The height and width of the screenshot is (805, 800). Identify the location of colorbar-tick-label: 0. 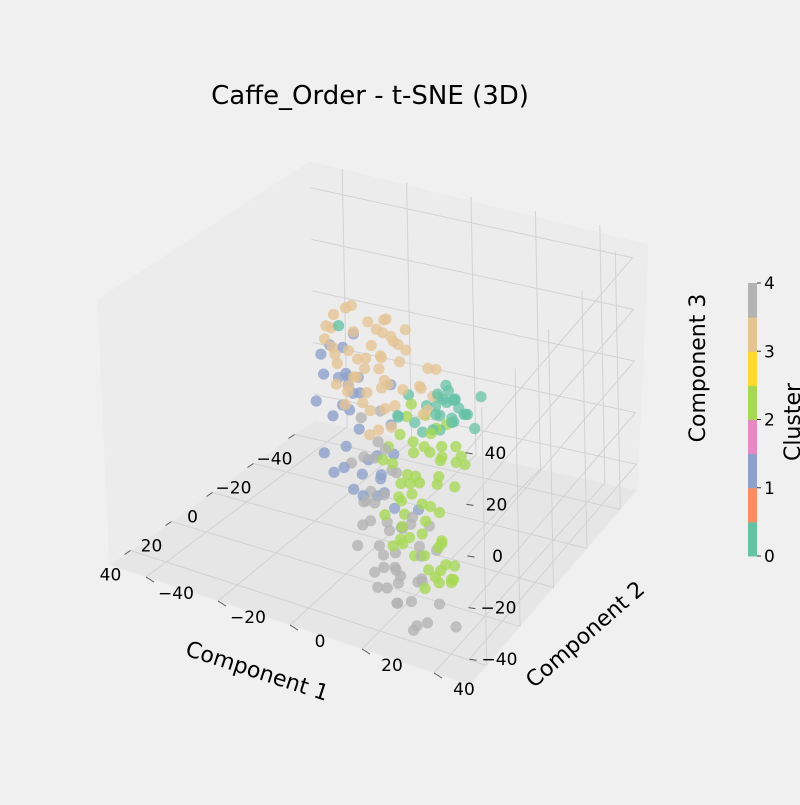
(769, 557).